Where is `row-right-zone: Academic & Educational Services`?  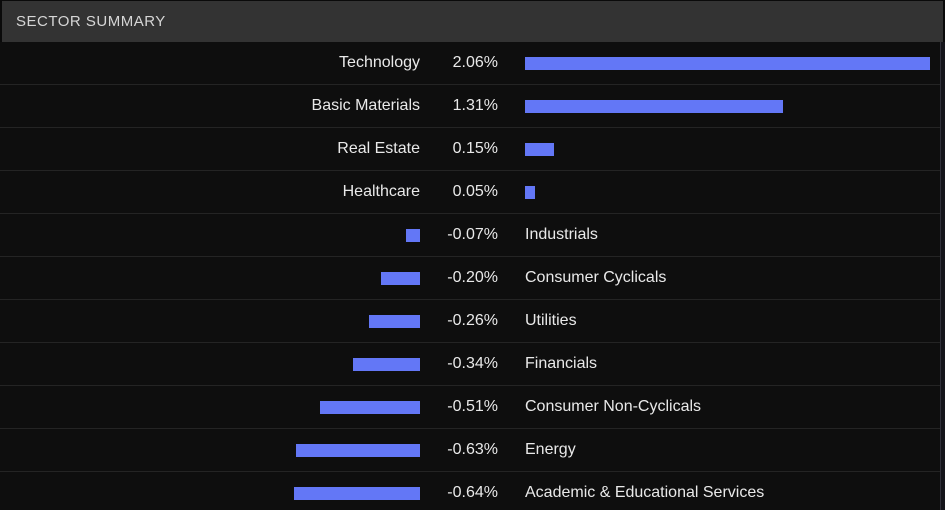 row-right-zone: Academic & Educational Services is located at coordinates (735, 493).